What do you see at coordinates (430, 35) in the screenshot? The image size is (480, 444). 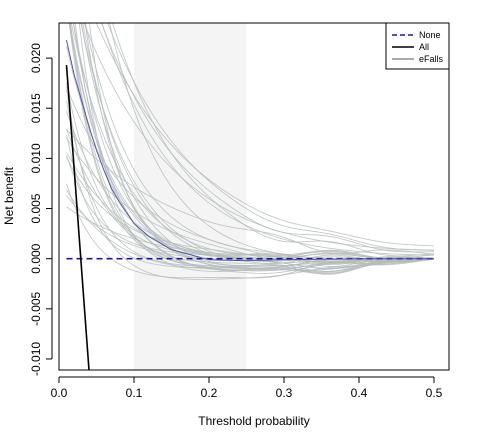 I see `legend-label-none: None` at bounding box center [430, 35].